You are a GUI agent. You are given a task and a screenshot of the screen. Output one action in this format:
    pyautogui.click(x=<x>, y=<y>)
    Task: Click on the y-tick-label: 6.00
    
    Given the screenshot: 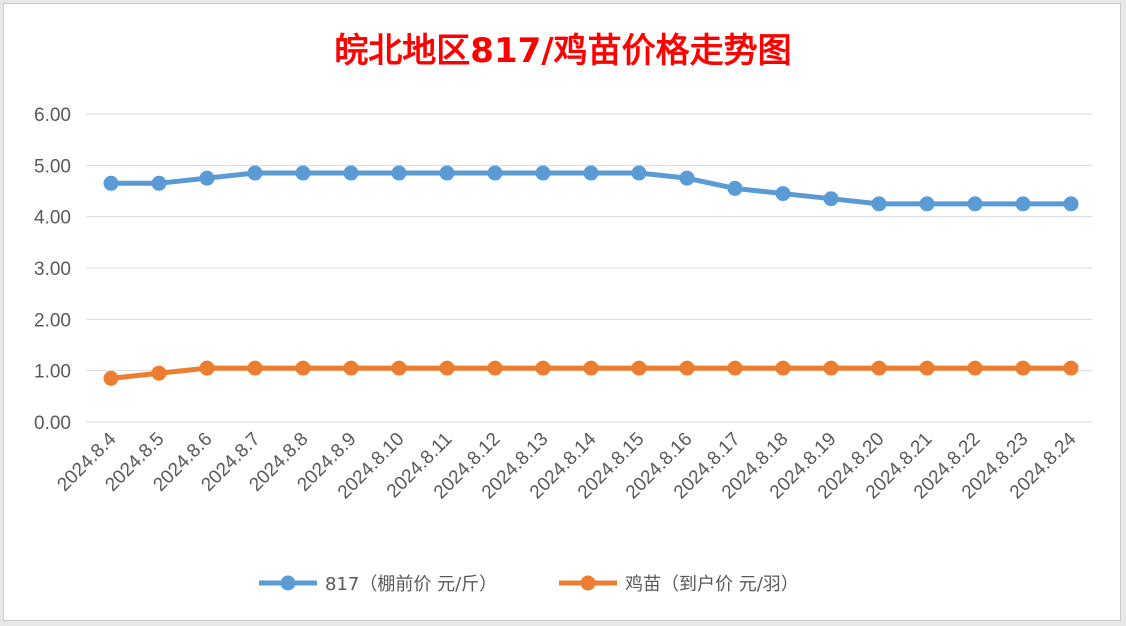 What is the action you would take?
    pyautogui.click(x=52, y=115)
    